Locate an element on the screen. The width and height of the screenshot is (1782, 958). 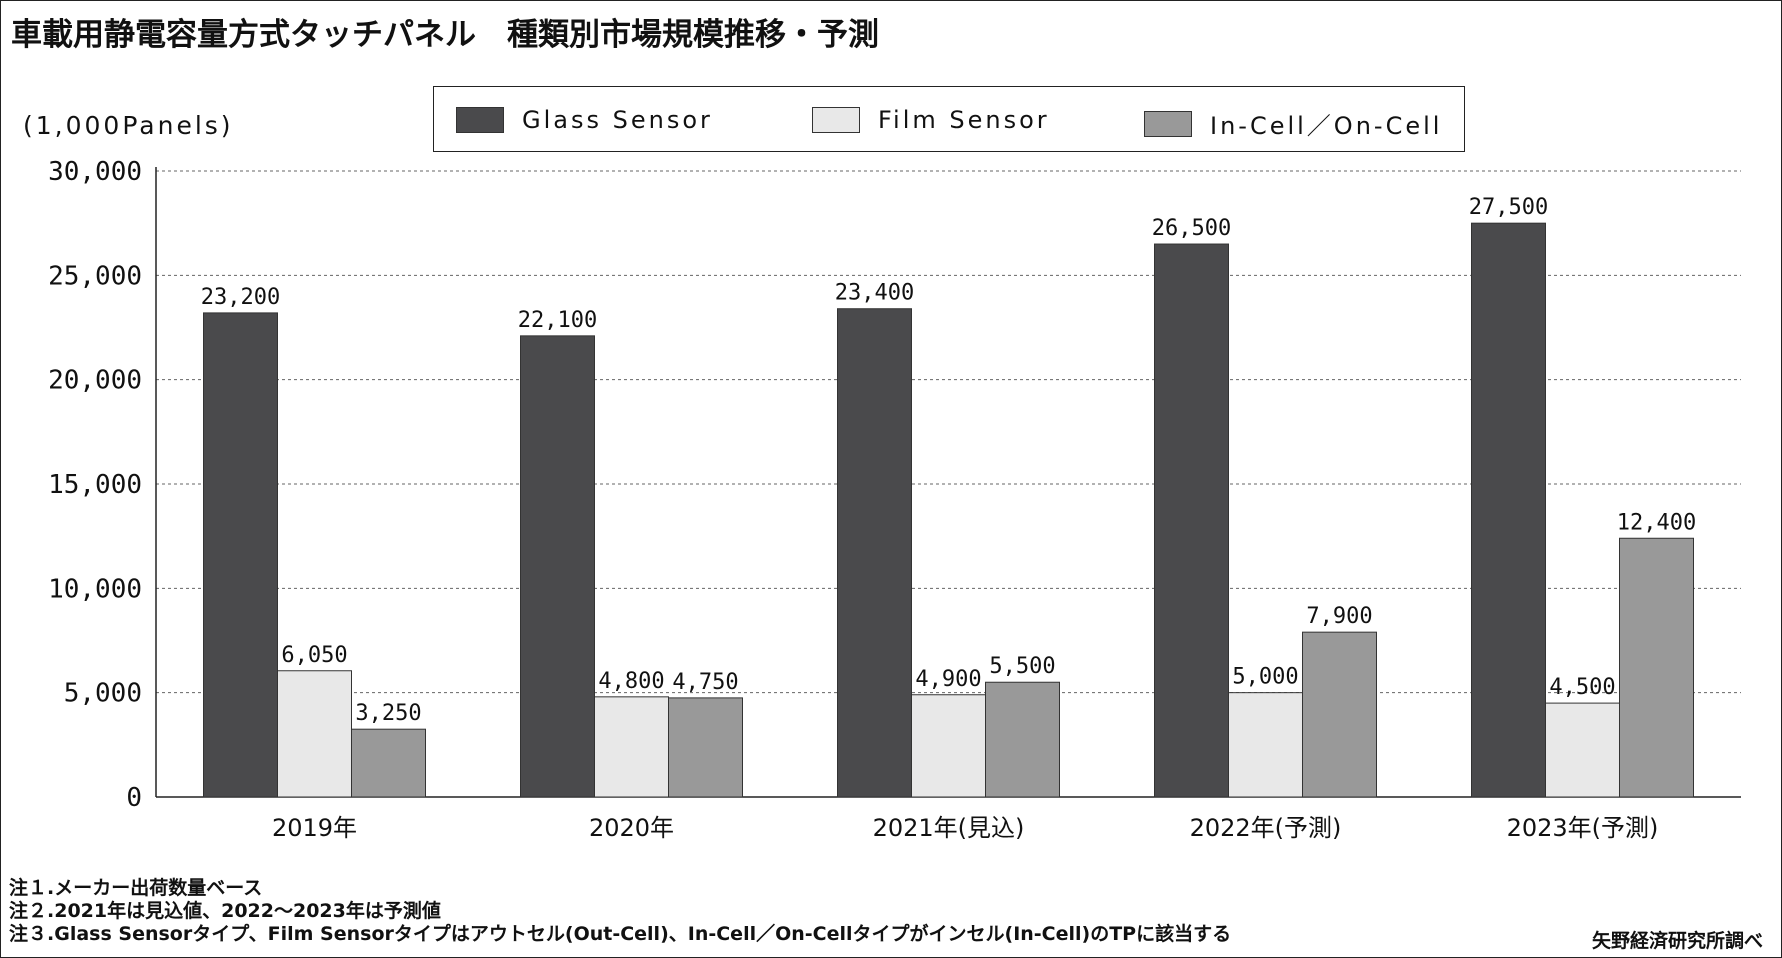
data-label-film-sensor: 4,900 is located at coordinates (948, 679).